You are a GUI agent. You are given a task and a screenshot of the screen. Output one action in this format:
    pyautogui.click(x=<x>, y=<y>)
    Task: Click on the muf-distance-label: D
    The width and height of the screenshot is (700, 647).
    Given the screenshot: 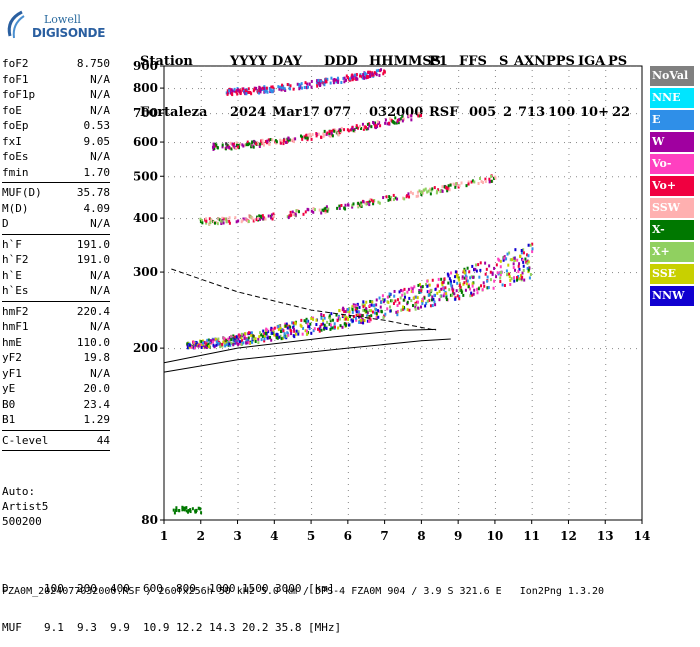 What is the action you would take?
    pyautogui.click(x=5, y=588)
    